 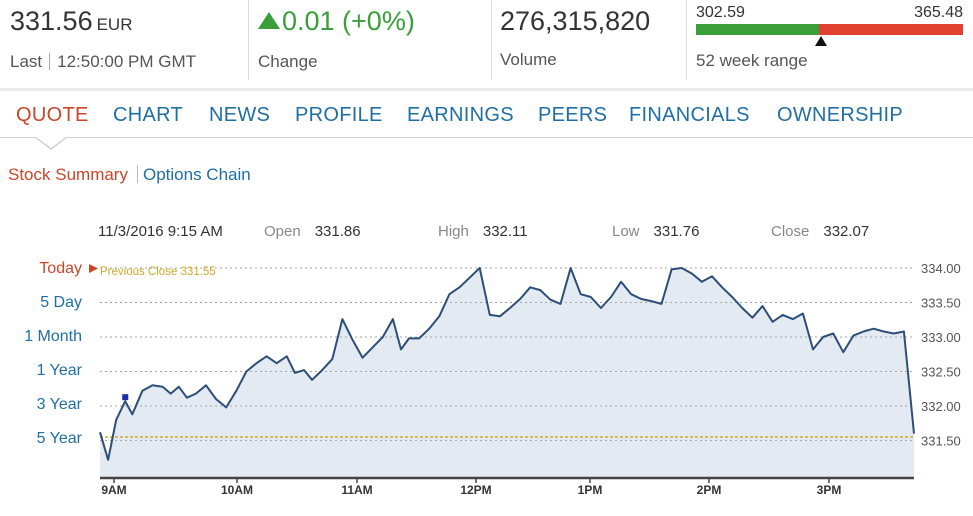 I want to click on x-tick-label: 10AM, so click(x=237, y=490).